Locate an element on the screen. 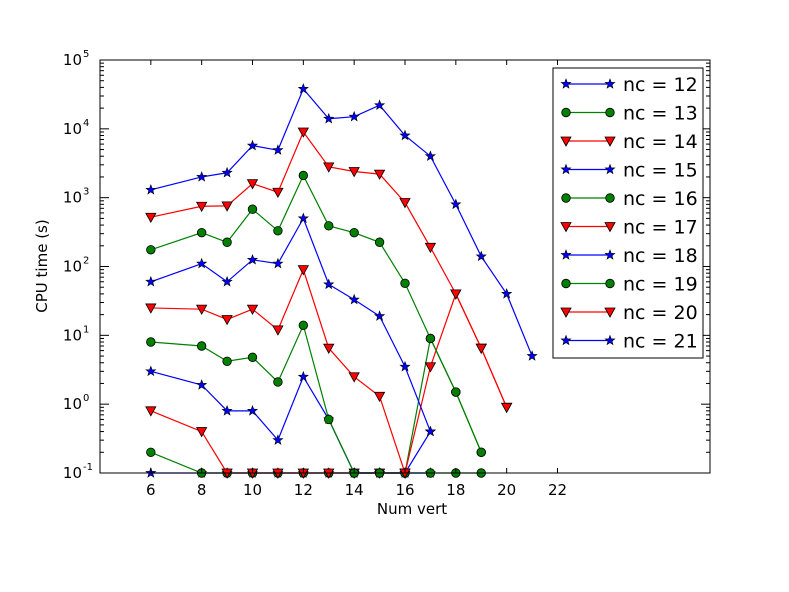 This screenshot has height=592, width=789. x-tick-label: 12 is located at coordinates (303, 490).